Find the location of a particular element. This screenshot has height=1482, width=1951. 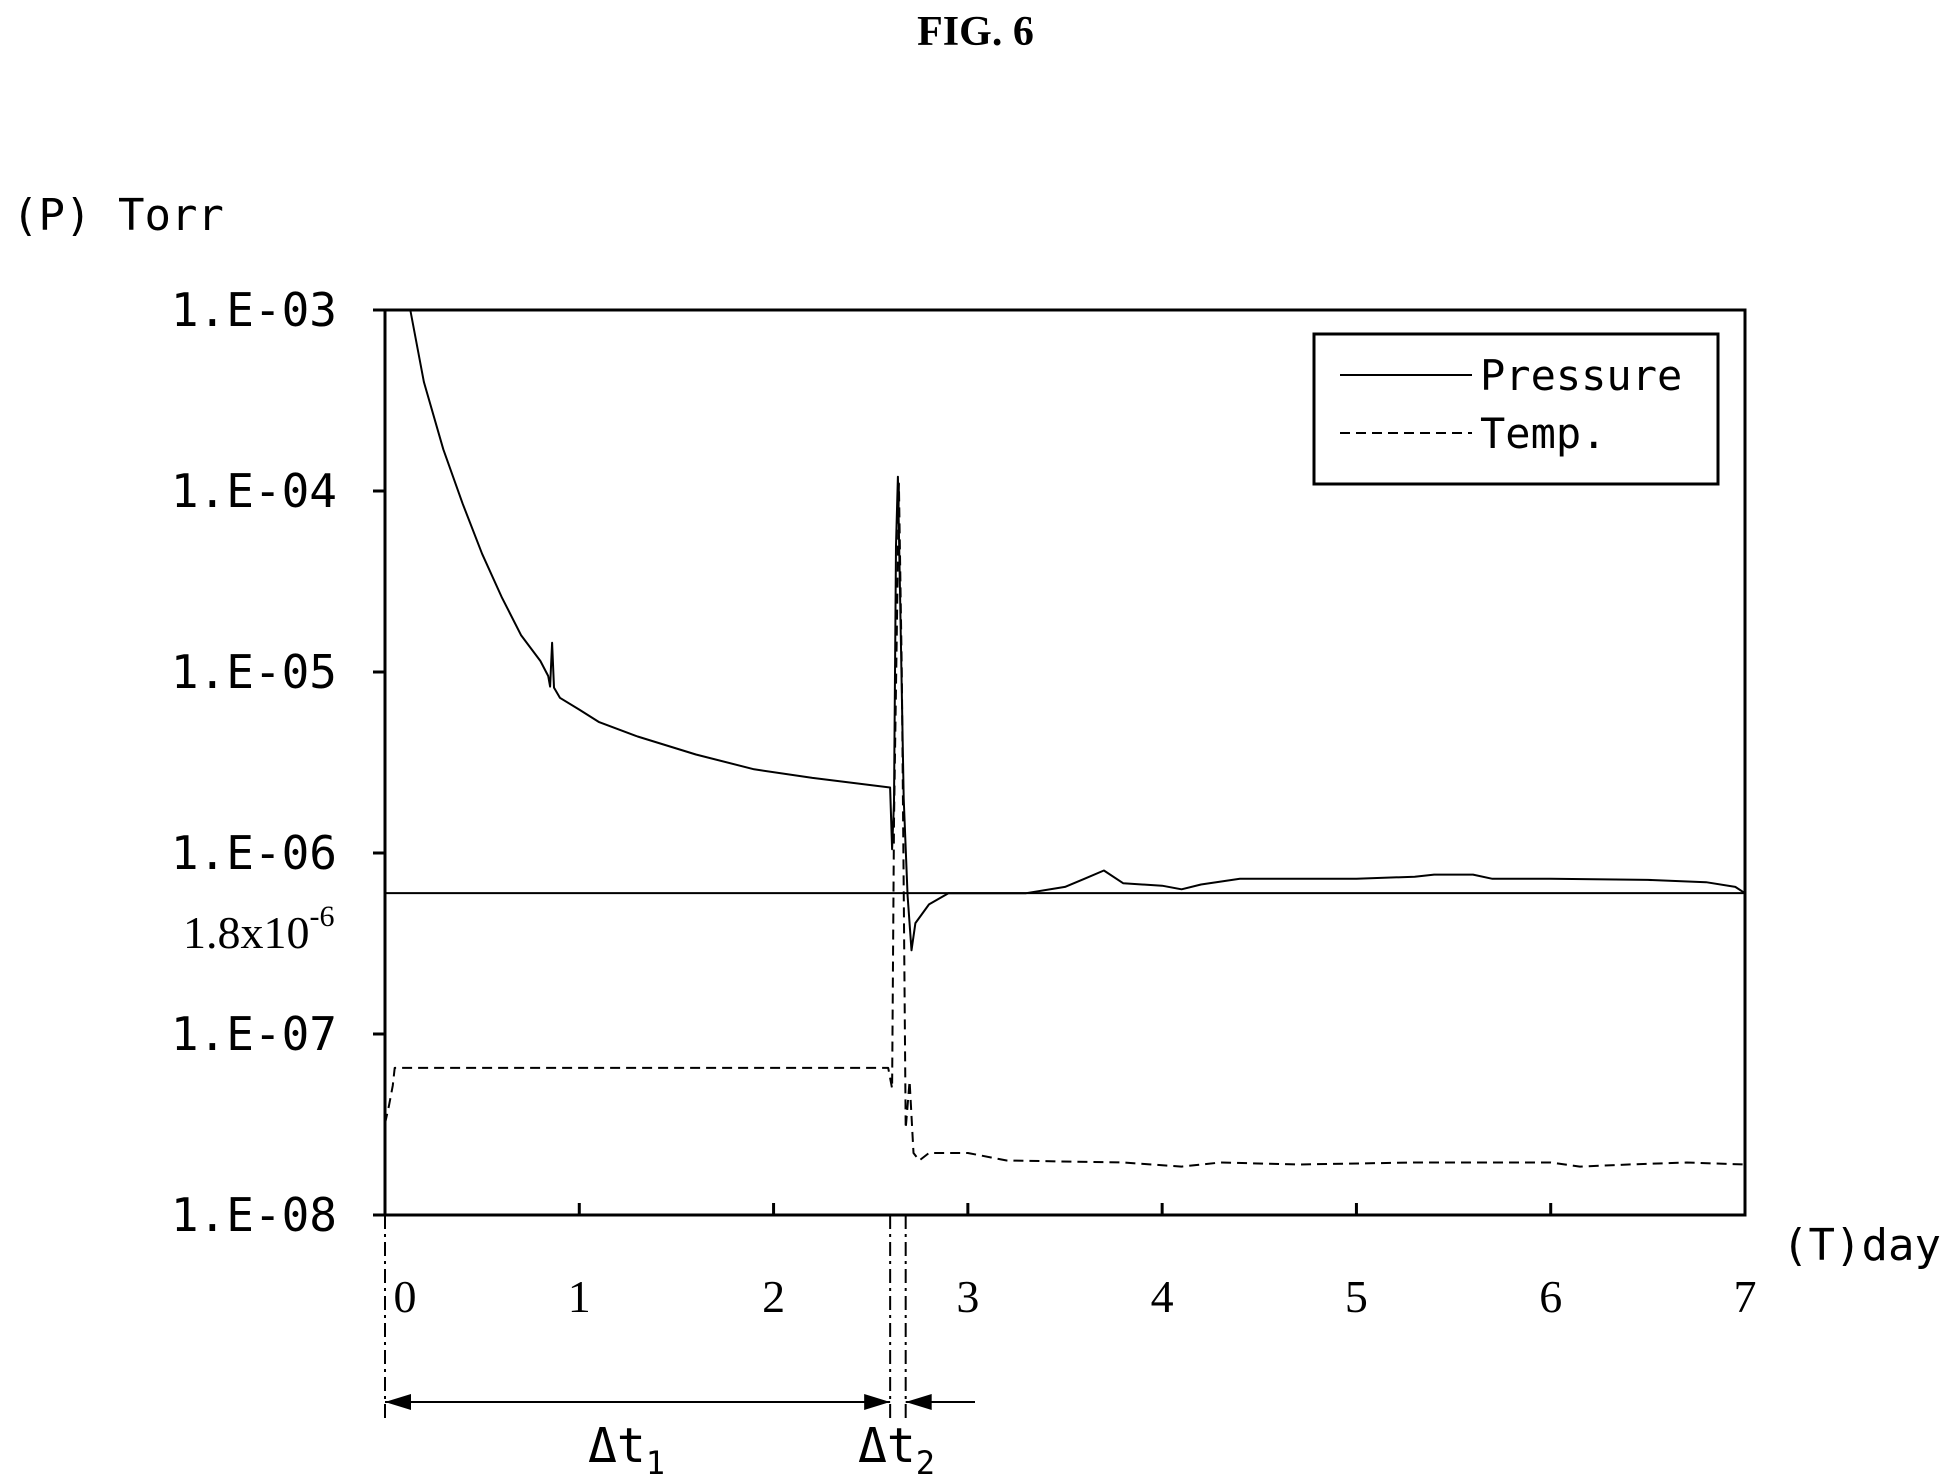

interval-label-dt2: Δt2 is located at coordinates (896, 1450).